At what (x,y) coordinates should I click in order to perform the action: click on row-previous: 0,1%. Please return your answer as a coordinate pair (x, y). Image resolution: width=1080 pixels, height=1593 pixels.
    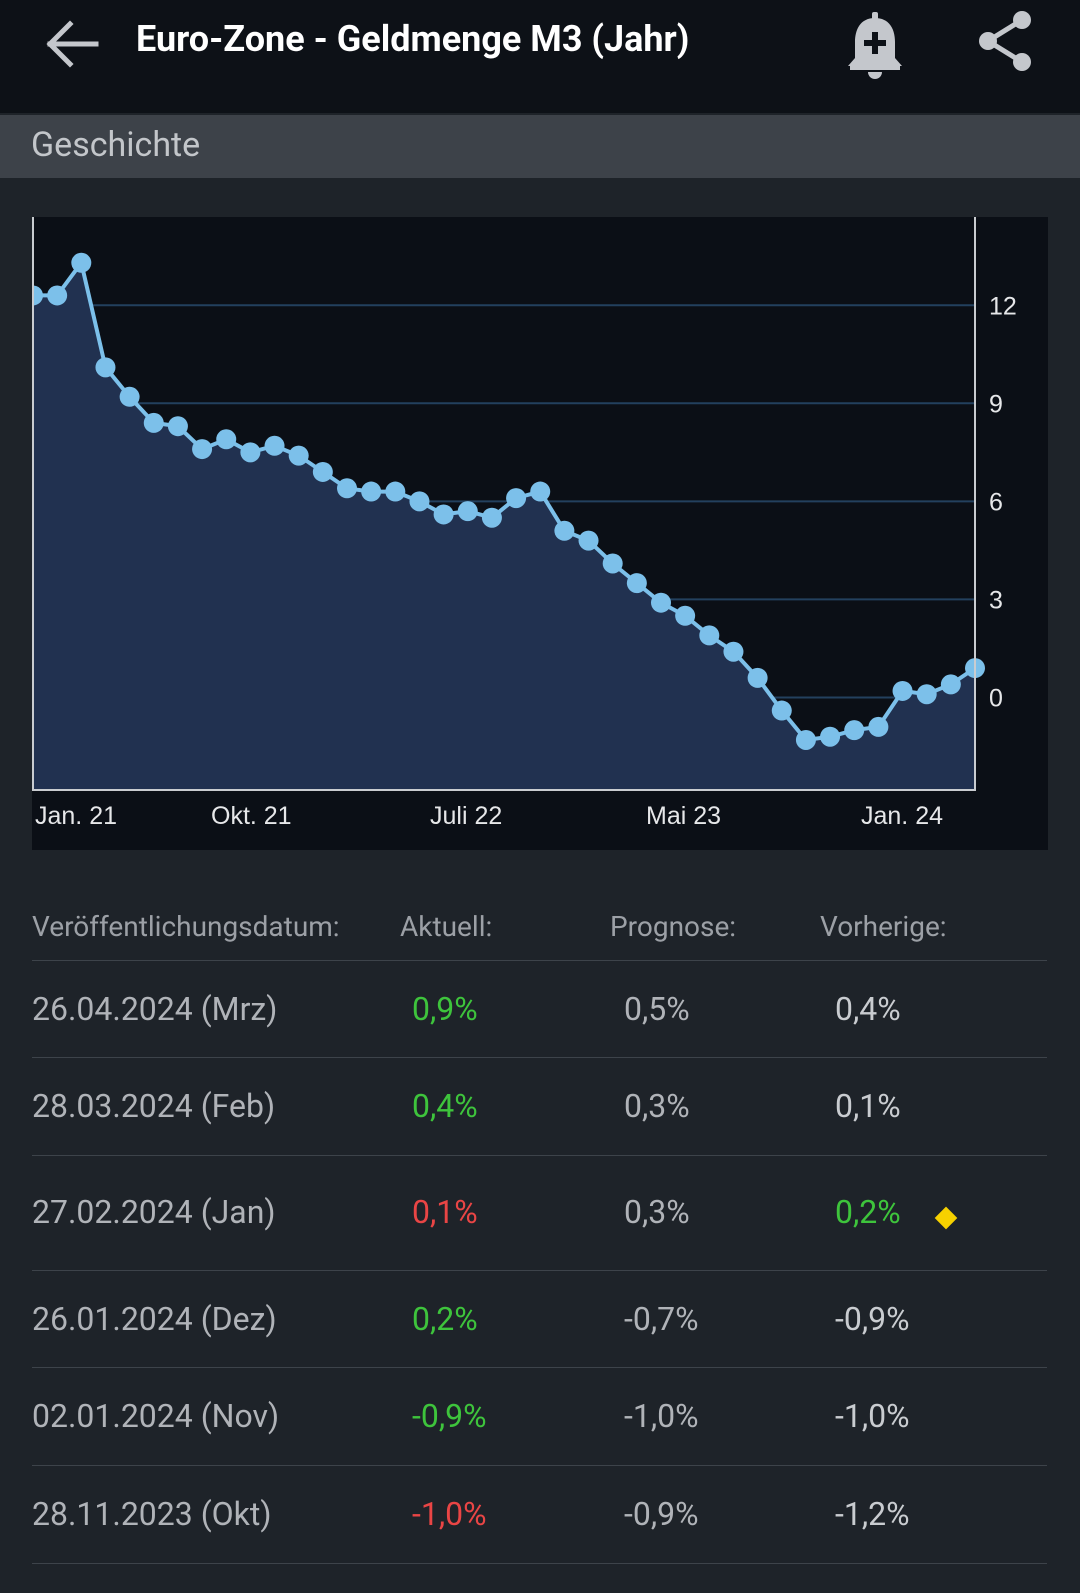
    Looking at the image, I should click on (868, 1106).